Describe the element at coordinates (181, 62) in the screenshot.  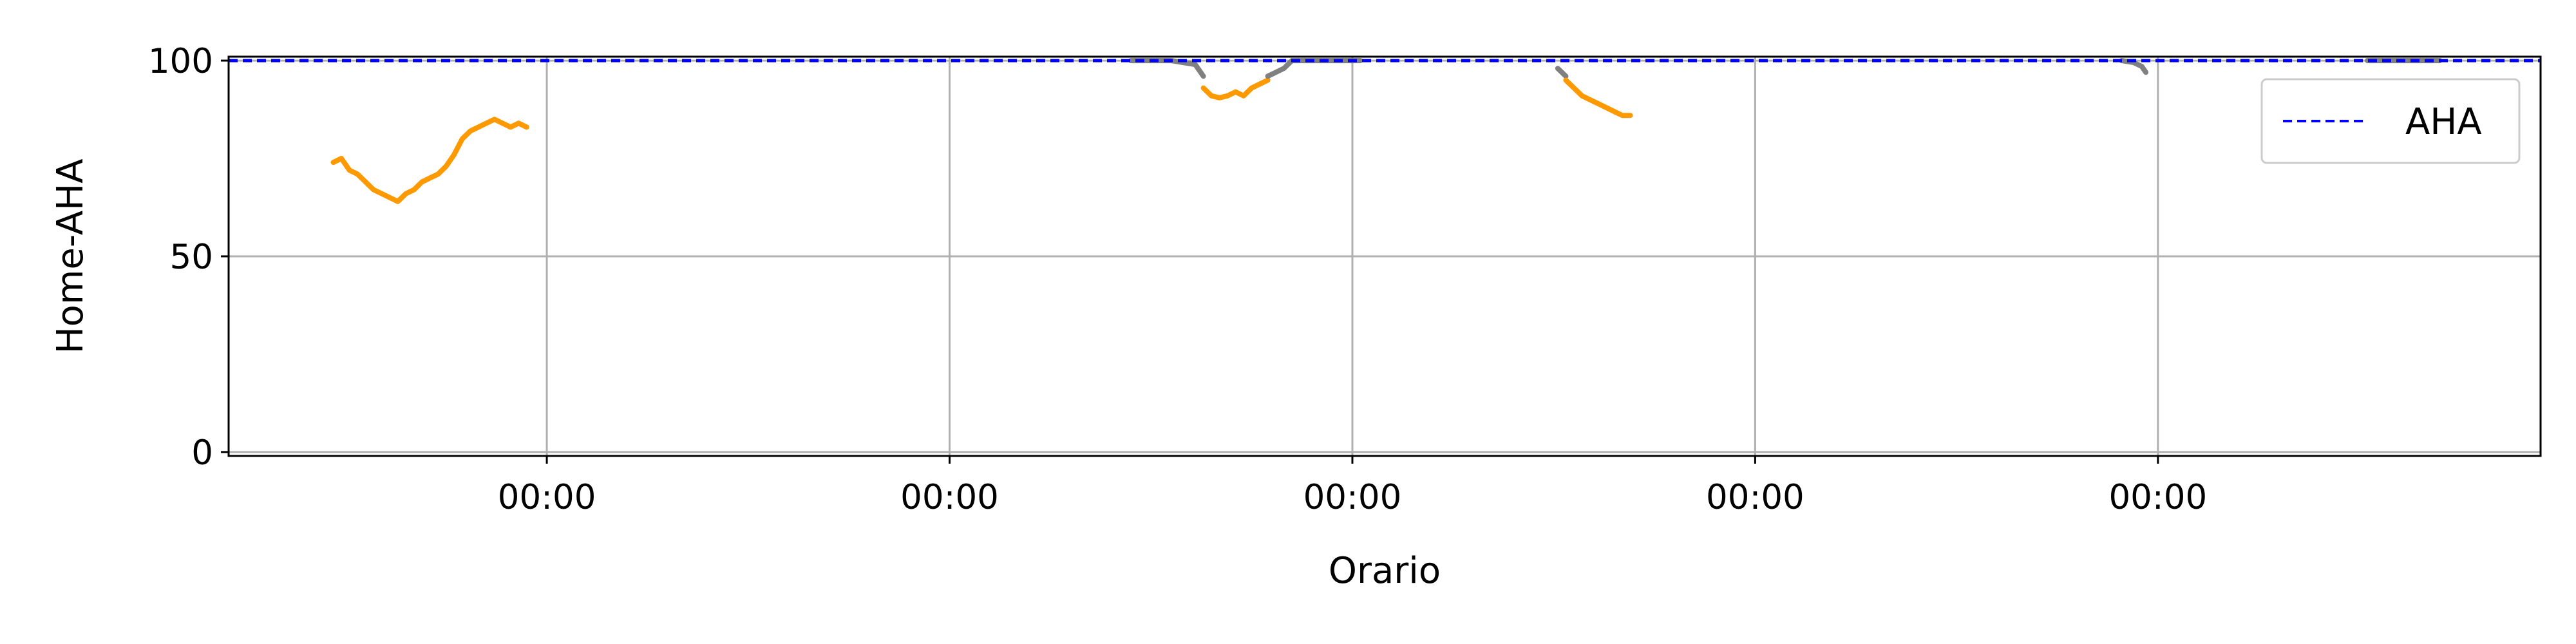
I see `y-tick-label: 100` at that location.